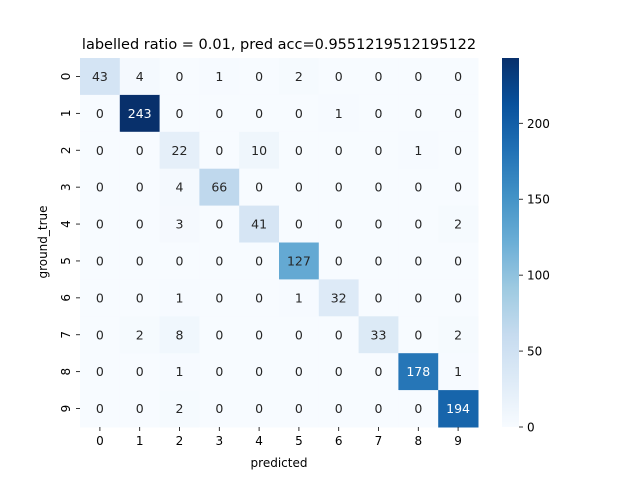 The width and height of the screenshot is (640, 480). I want to click on cell-value-label: 32, so click(339, 297).